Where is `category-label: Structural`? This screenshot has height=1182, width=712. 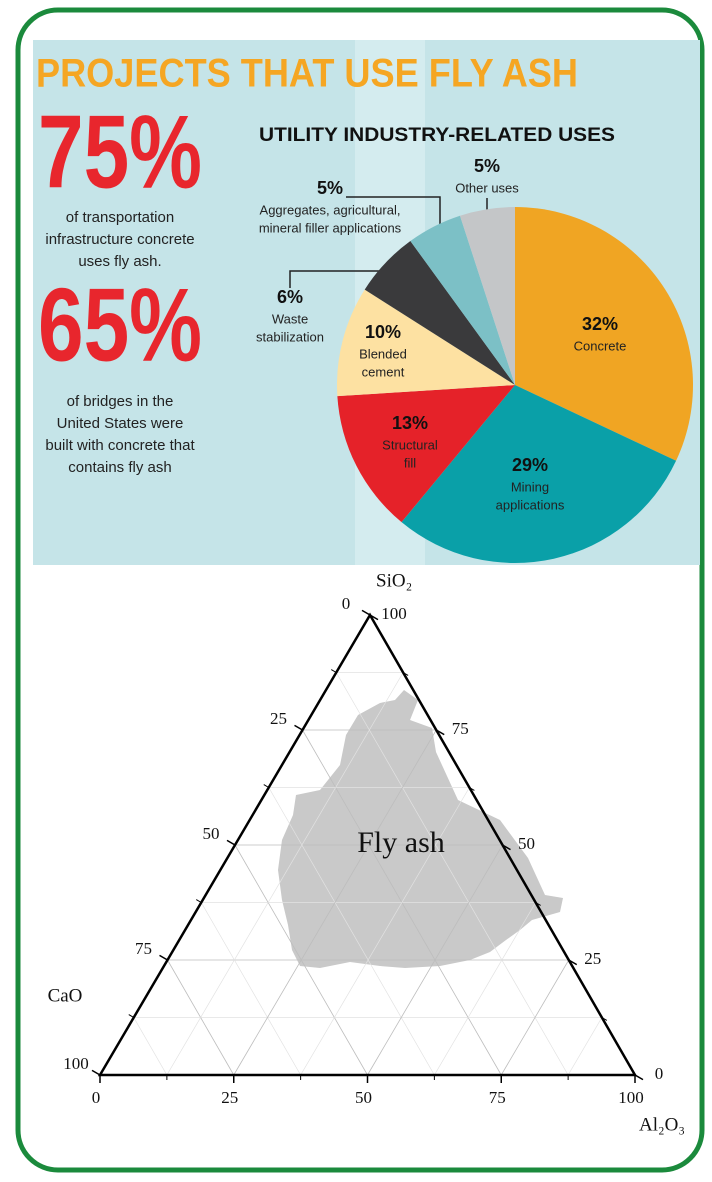 category-label: Structural is located at coordinates (410, 444).